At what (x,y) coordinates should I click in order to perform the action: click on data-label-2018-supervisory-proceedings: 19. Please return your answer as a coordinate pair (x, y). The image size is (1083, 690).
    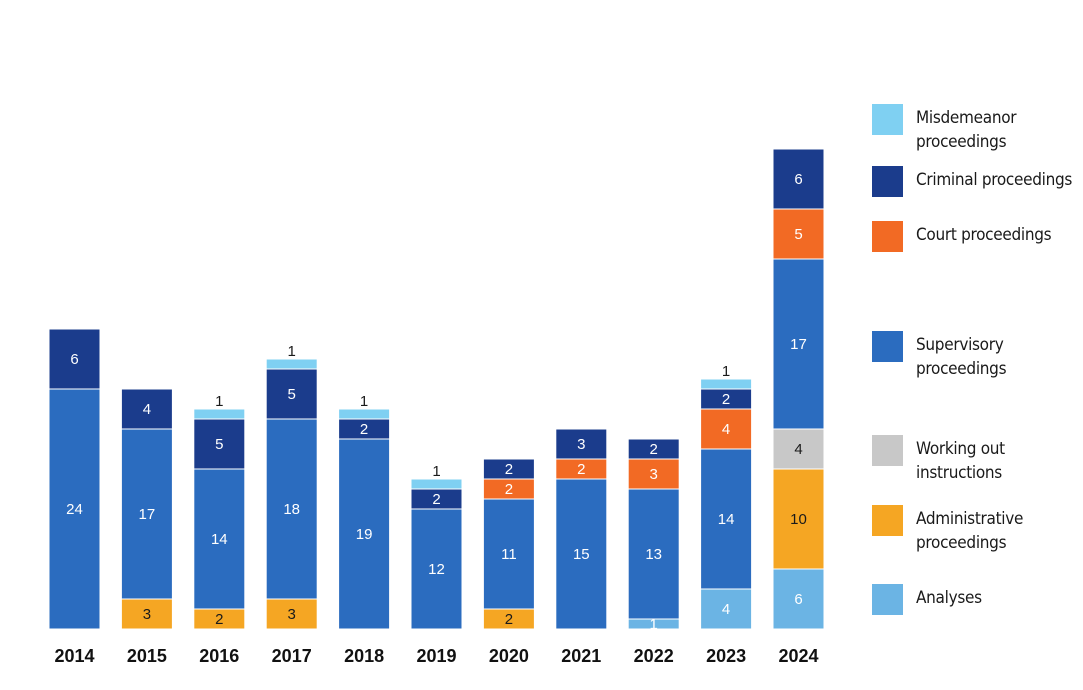
    Looking at the image, I should click on (364, 534).